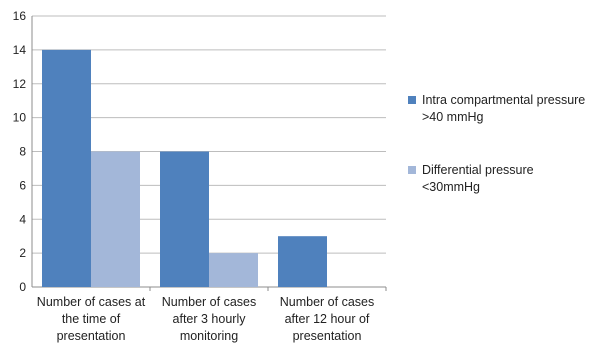 This screenshot has width=595, height=352. I want to click on legend-label-line: Intra compartmental pressure, so click(504, 100).